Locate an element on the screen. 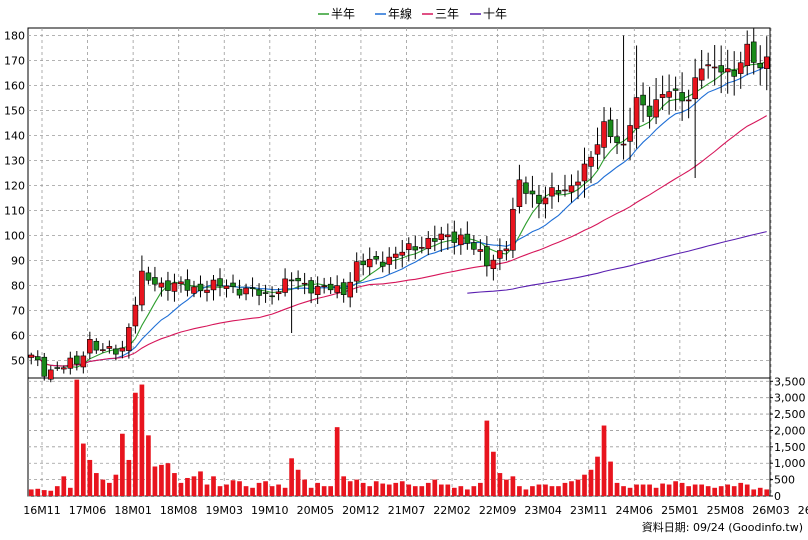 This screenshot has width=808, height=540. price-tick-label: 80 is located at coordinates (18, 286).